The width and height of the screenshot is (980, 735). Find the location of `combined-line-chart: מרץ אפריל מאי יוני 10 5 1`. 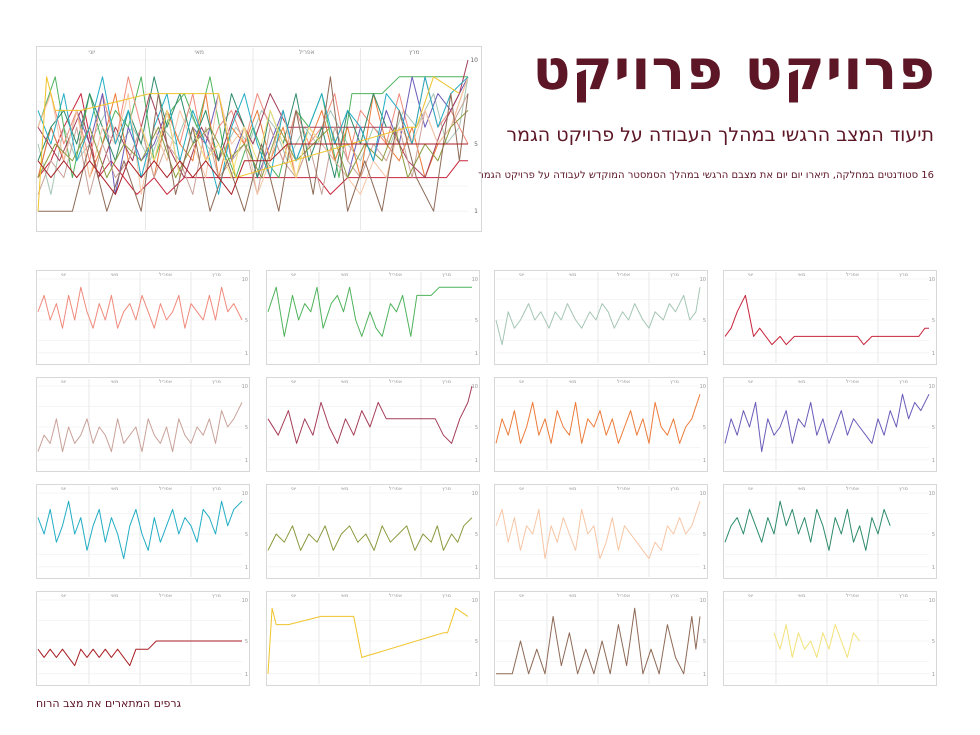

combined-line-chart: מרץ אפריל מאי יוני 10 5 1 is located at coordinates (259, 139).